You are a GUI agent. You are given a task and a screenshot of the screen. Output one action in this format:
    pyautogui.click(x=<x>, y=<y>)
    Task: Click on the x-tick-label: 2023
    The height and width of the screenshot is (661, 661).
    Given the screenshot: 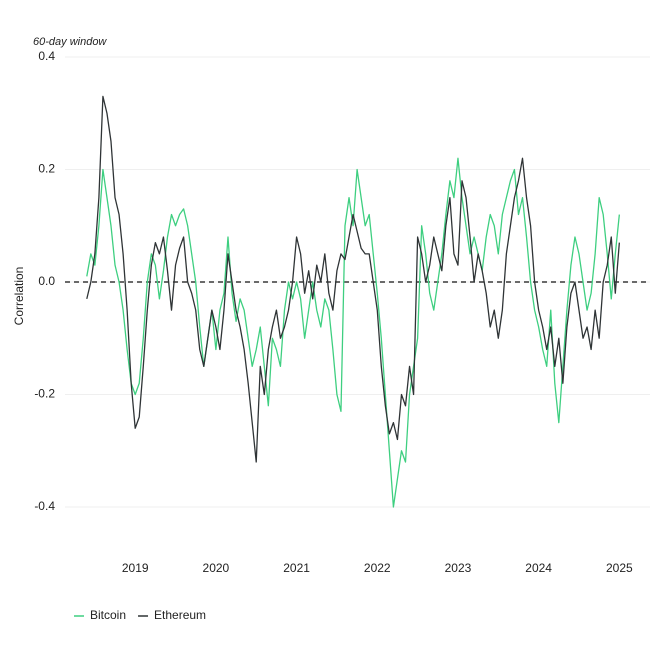 What is the action you would take?
    pyautogui.click(x=458, y=568)
    